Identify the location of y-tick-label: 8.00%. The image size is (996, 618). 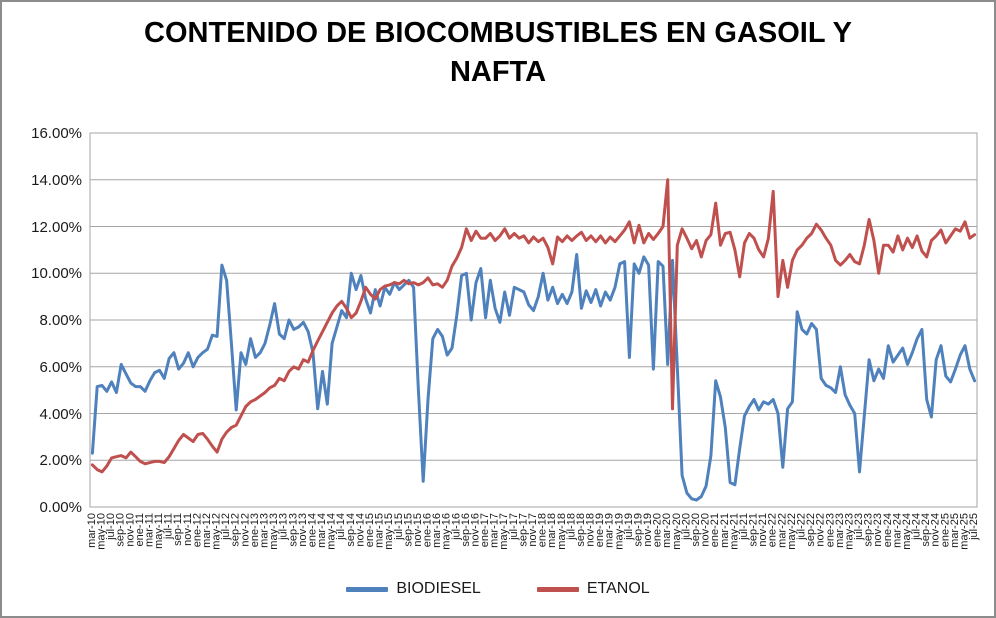
(60, 320).